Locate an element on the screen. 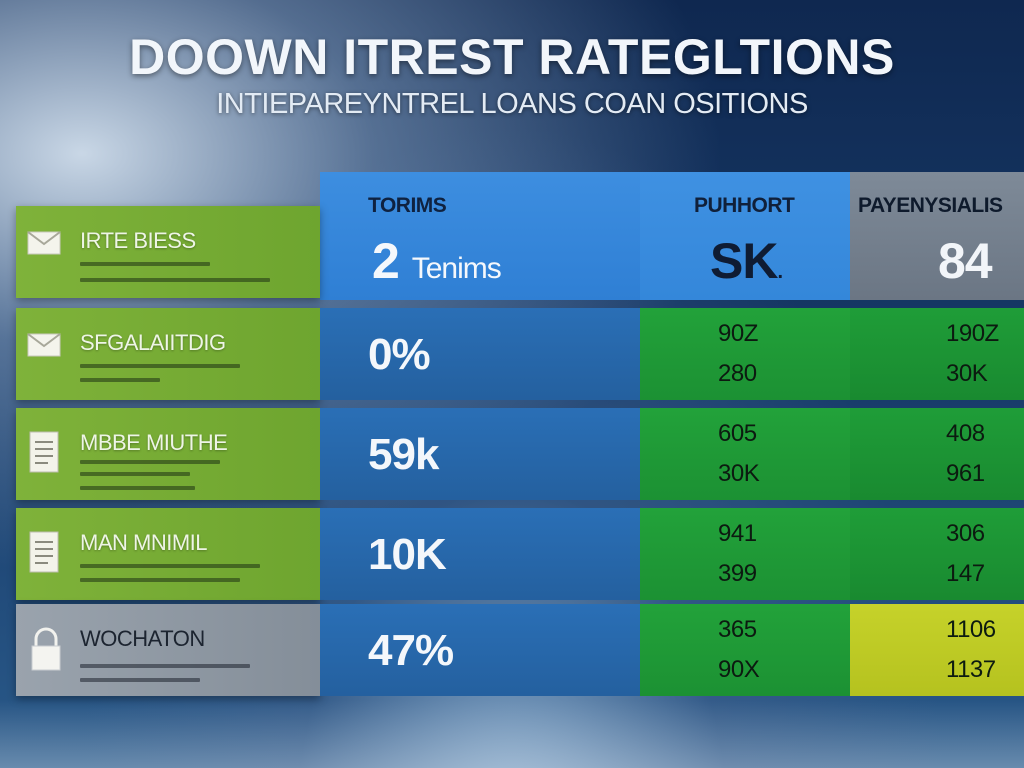 This screenshot has height=768, width=1024. header-second-value: SK. is located at coordinates (746, 261).